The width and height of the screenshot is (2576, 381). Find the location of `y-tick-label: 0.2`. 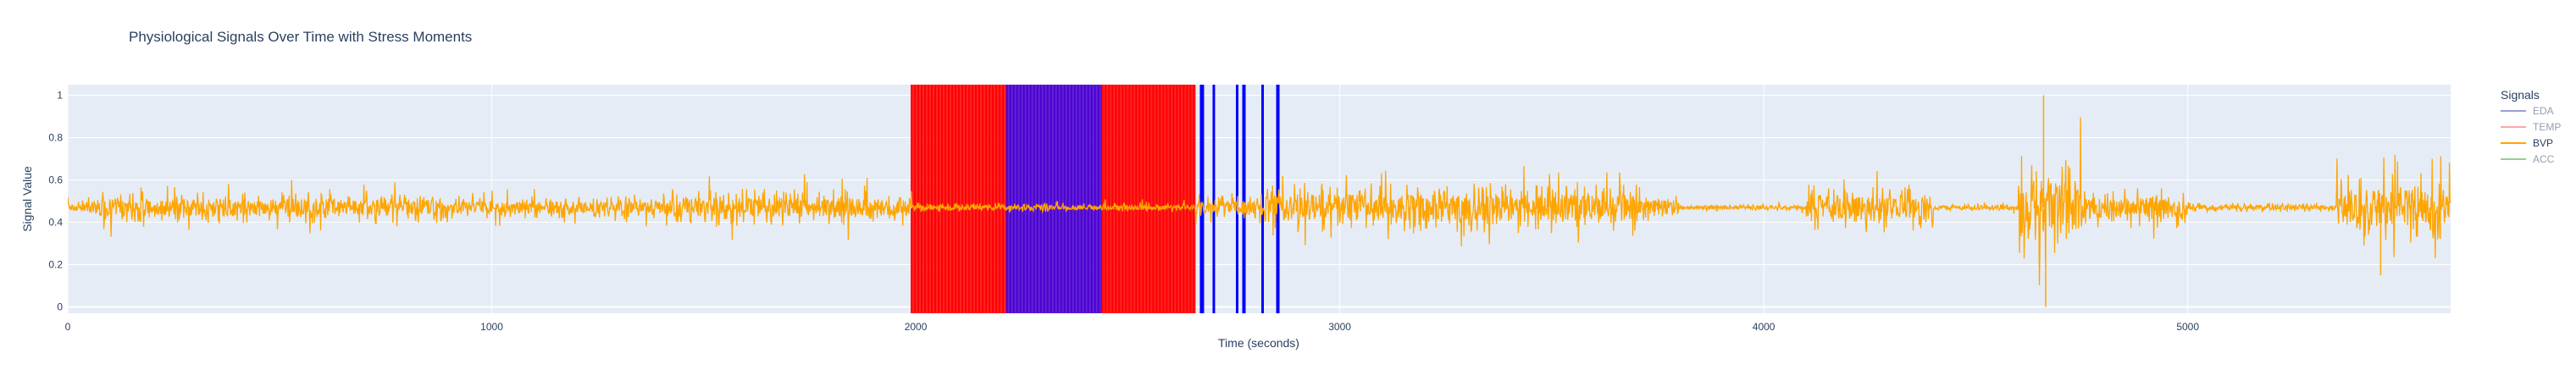

y-tick-label: 0.2 is located at coordinates (55, 265).